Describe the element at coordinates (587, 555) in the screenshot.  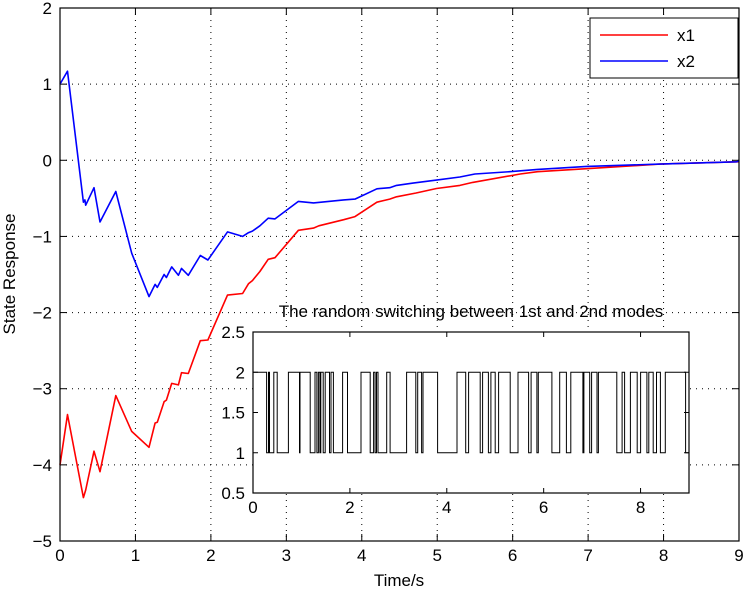
I see `x-tick-label: 7` at that location.